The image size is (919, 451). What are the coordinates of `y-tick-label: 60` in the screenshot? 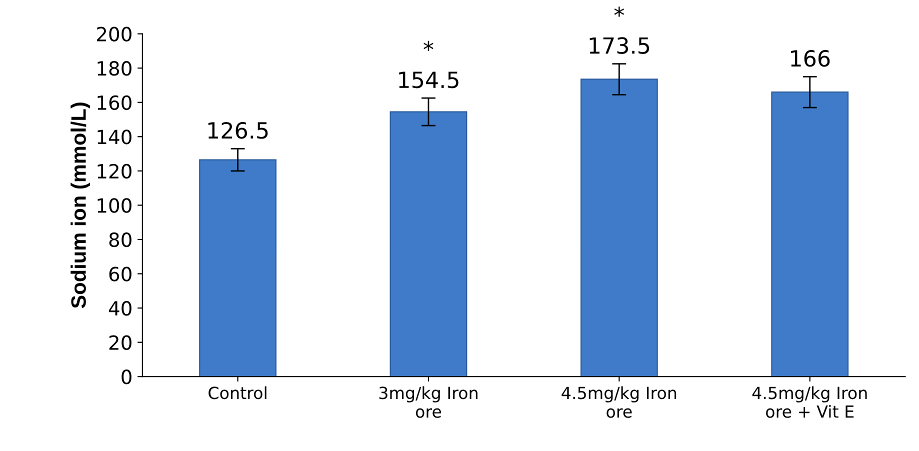 It's located at (120, 274).